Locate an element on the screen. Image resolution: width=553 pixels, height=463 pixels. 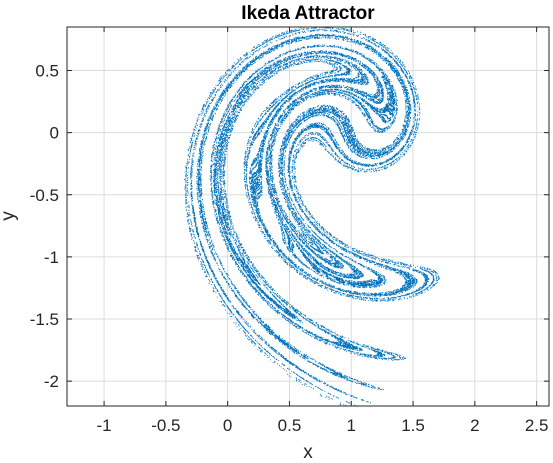
x-tick-label: 2 is located at coordinates (474, 425).